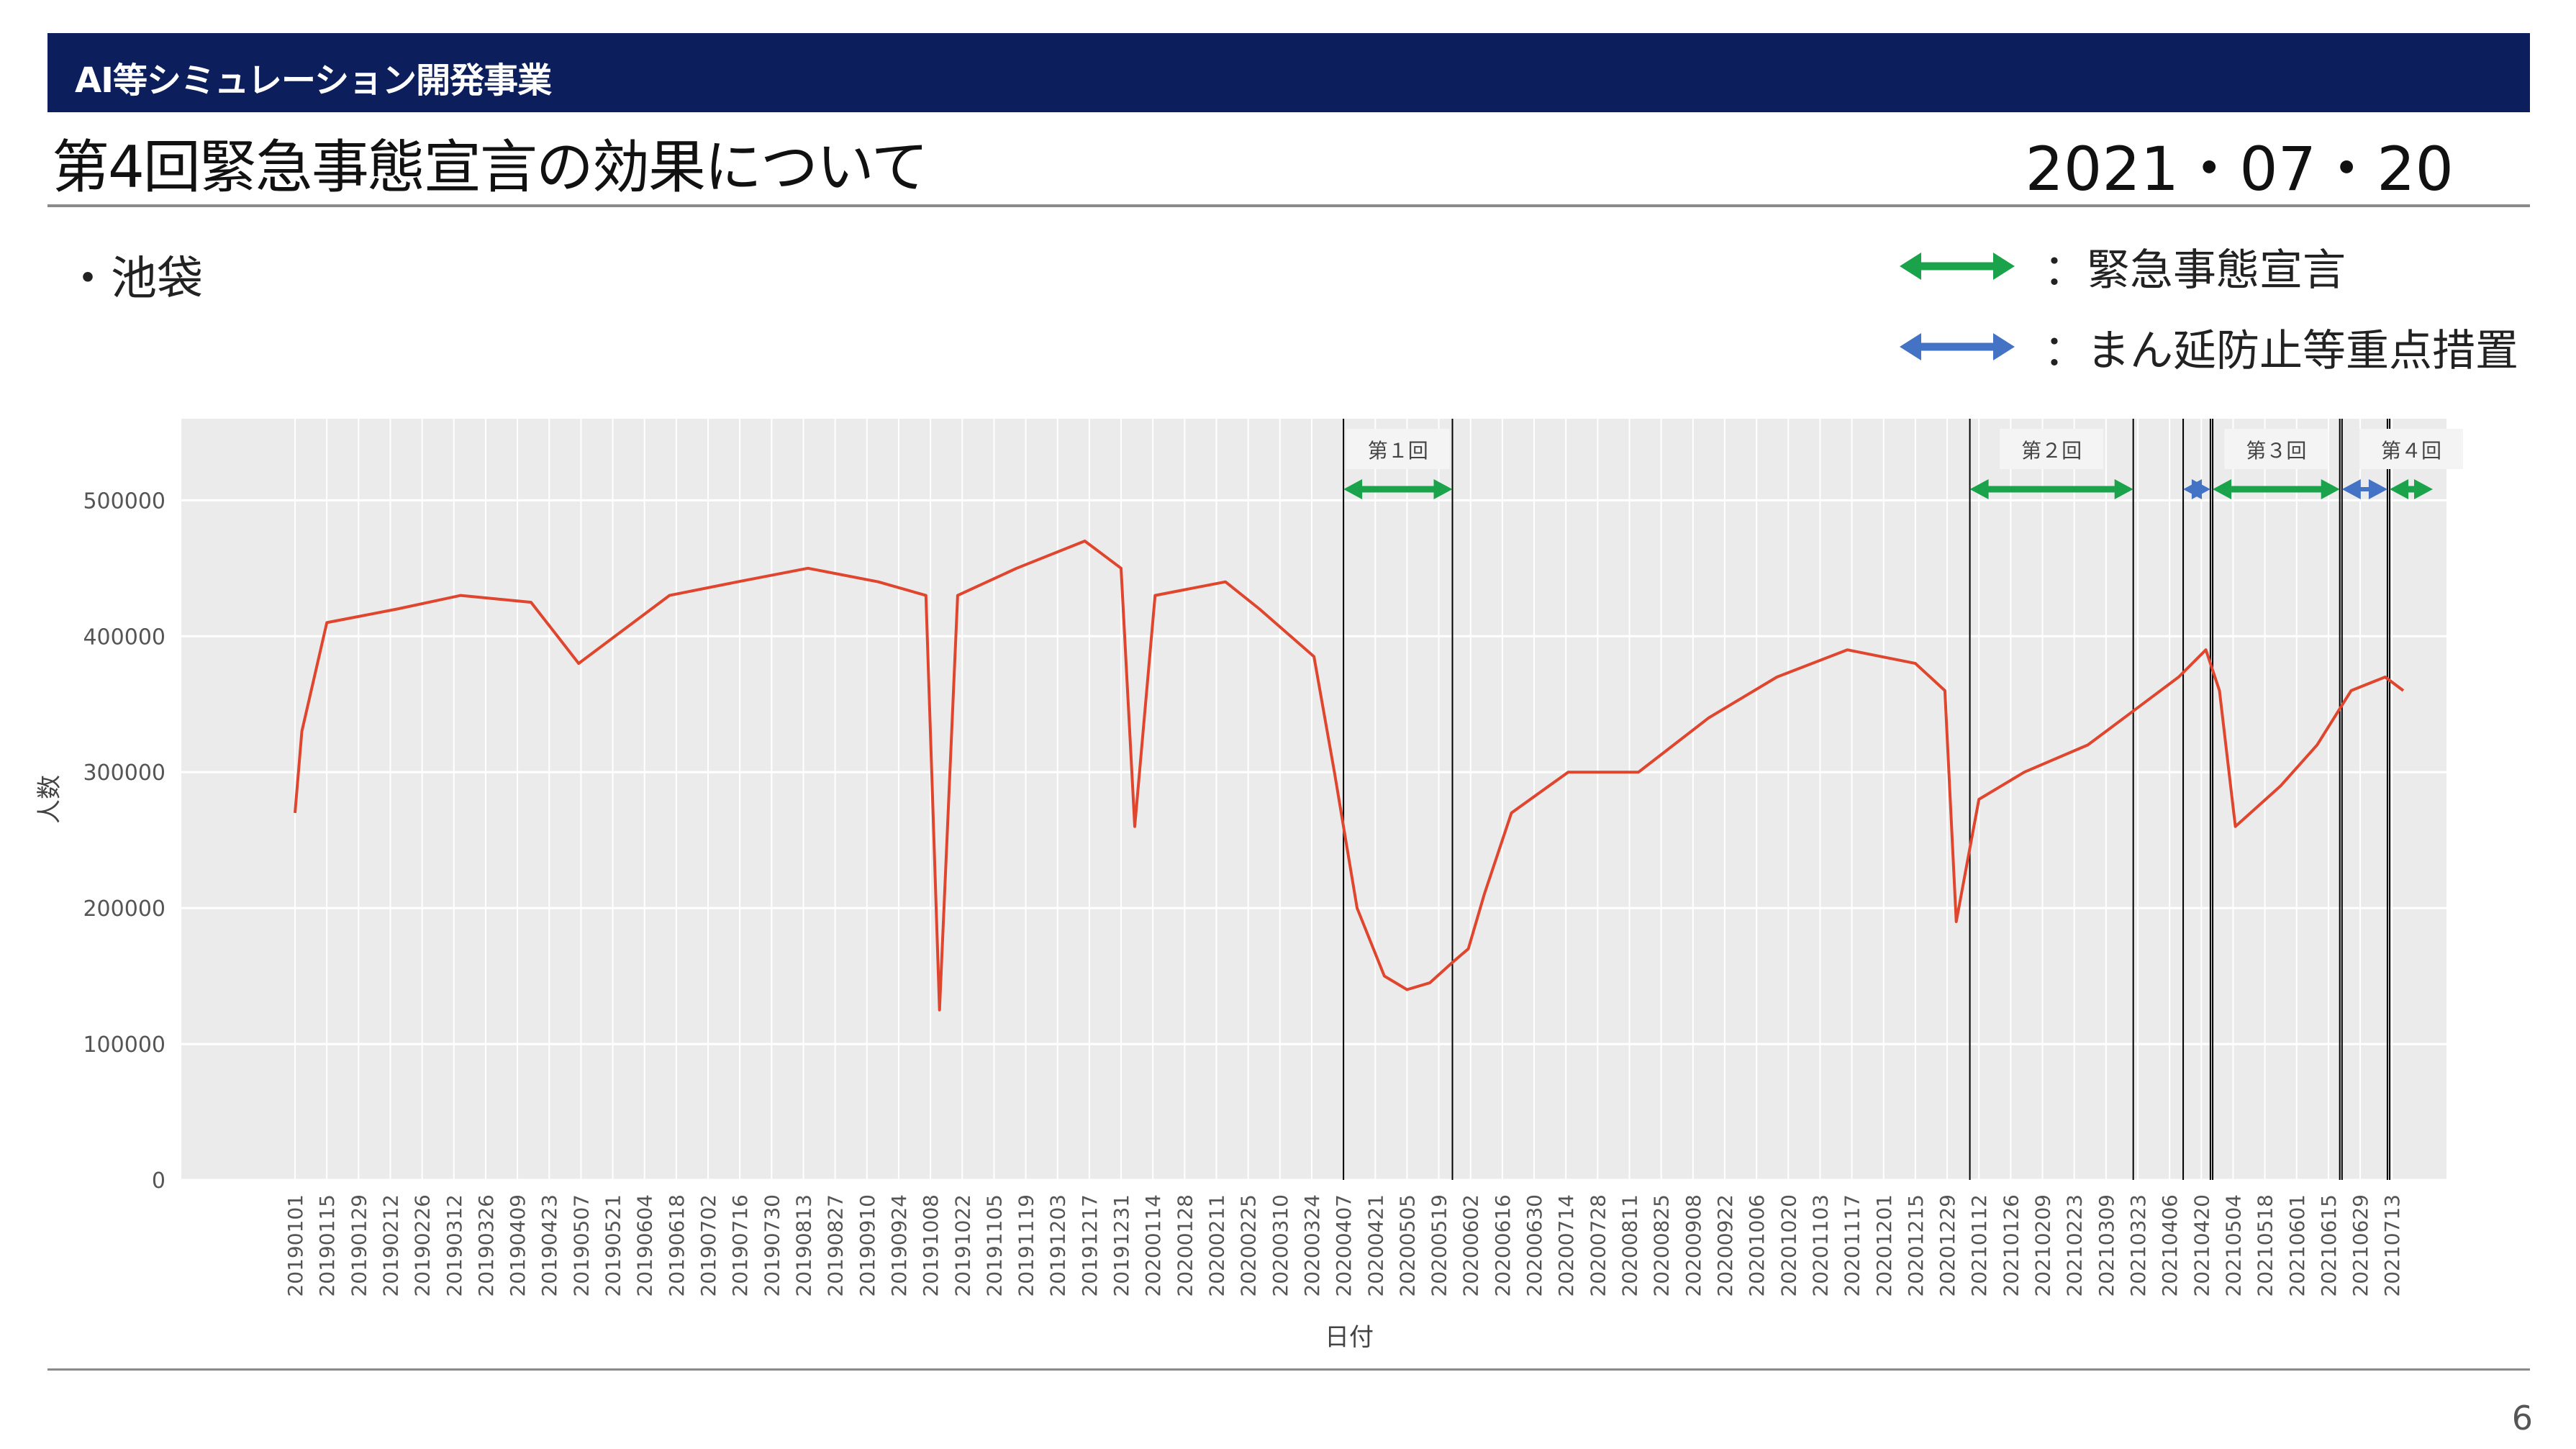 This screenshot has width=2576, height=1449. What do you see at coordinates (994, 1245) in the screenshot?
I see `x-tick-label: 20191105` at bounding box center [994, 1245].